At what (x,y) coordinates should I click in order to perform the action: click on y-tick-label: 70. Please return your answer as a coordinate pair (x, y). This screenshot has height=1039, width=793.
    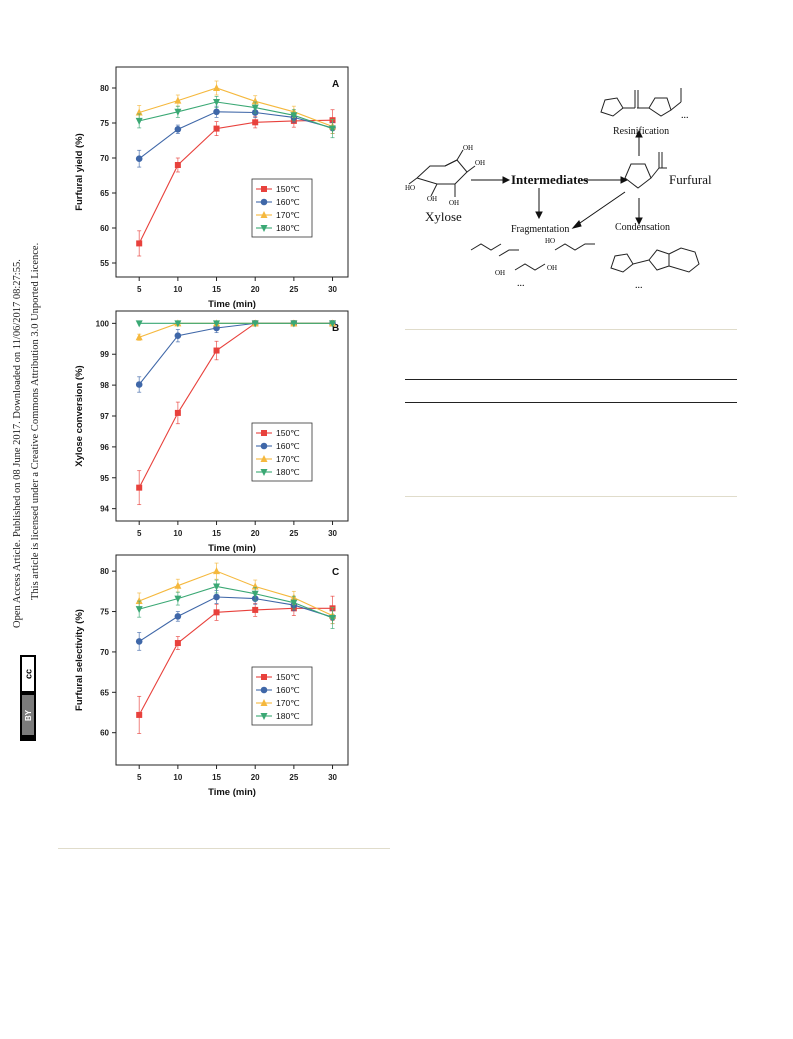
    Looking at the image, I should click on (104, 158).